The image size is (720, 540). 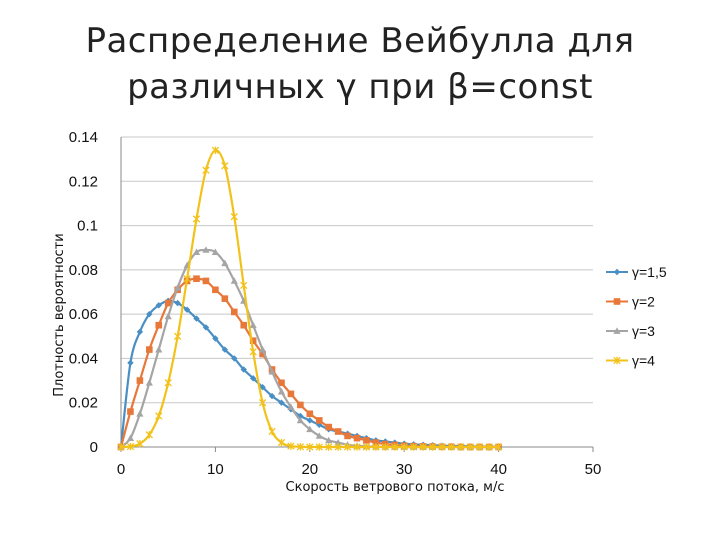 What do you see at coordinates (83, 358) in the screenshot?
I see `y-tick-label: 0.04` at bounding box center [83, 358].